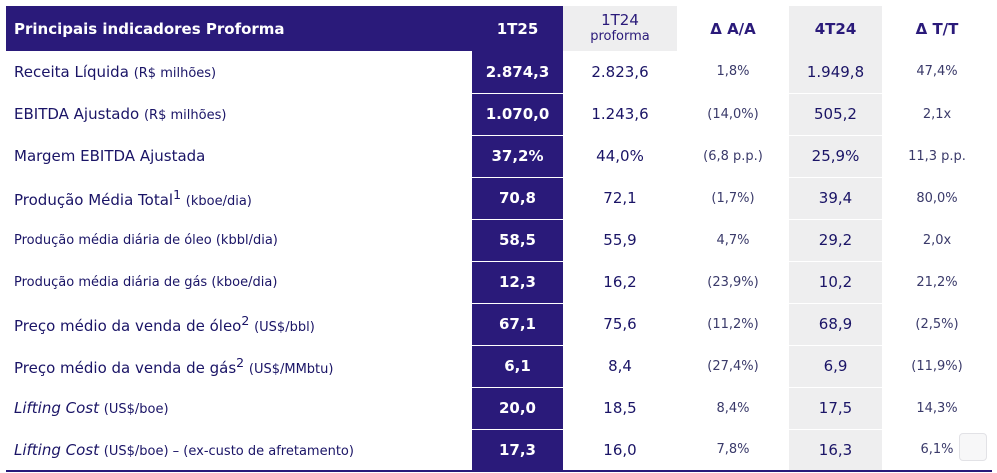 The image size is (997, 473). I want to click on cell-1t24: 16,2, so click(620, 282).